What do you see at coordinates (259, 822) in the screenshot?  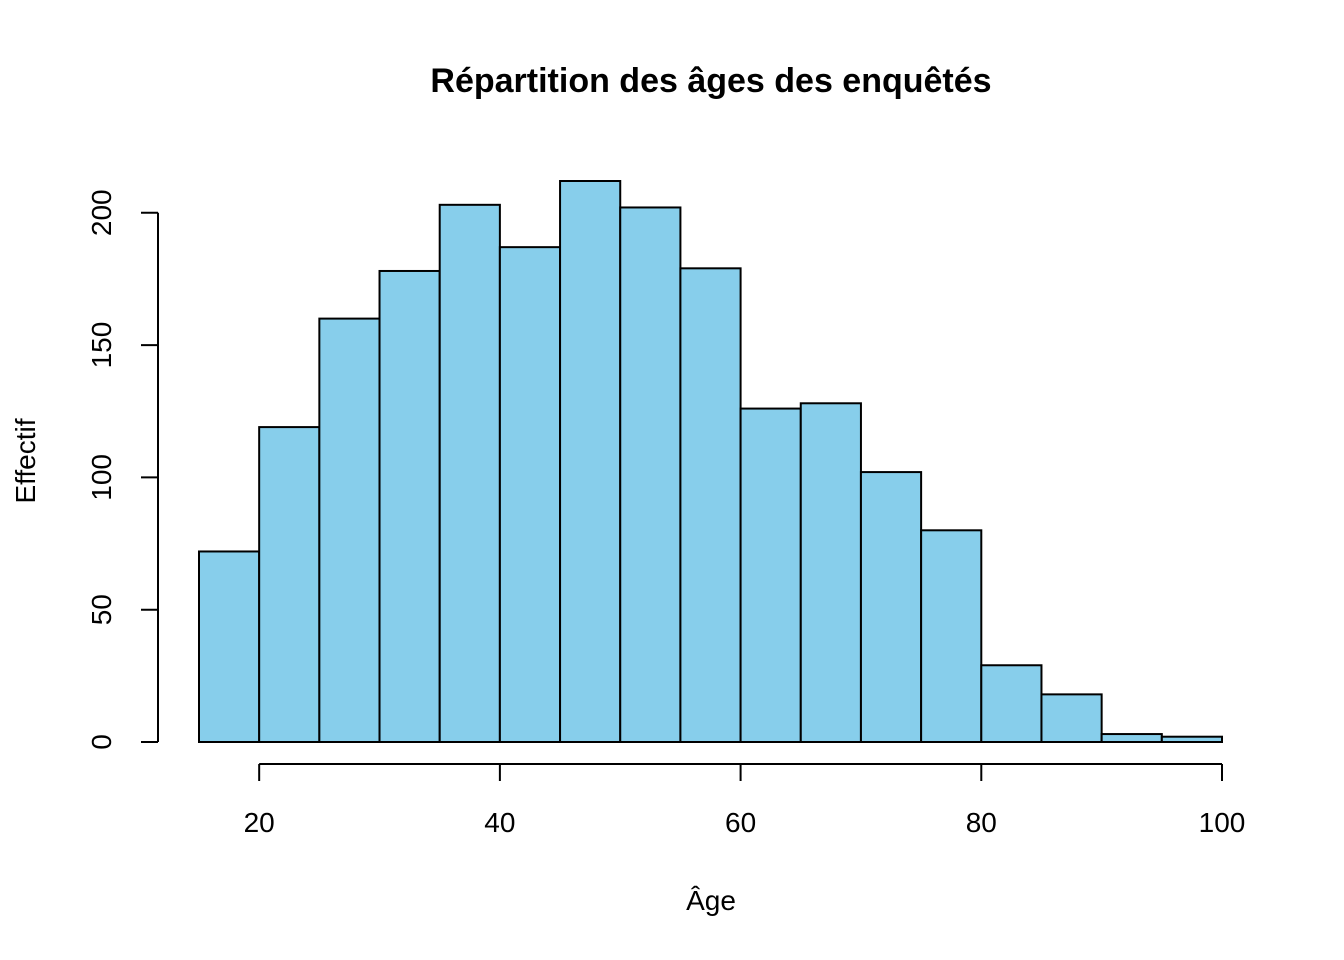 I see `x-tick-label: 20` at bounding box center [259, 822].